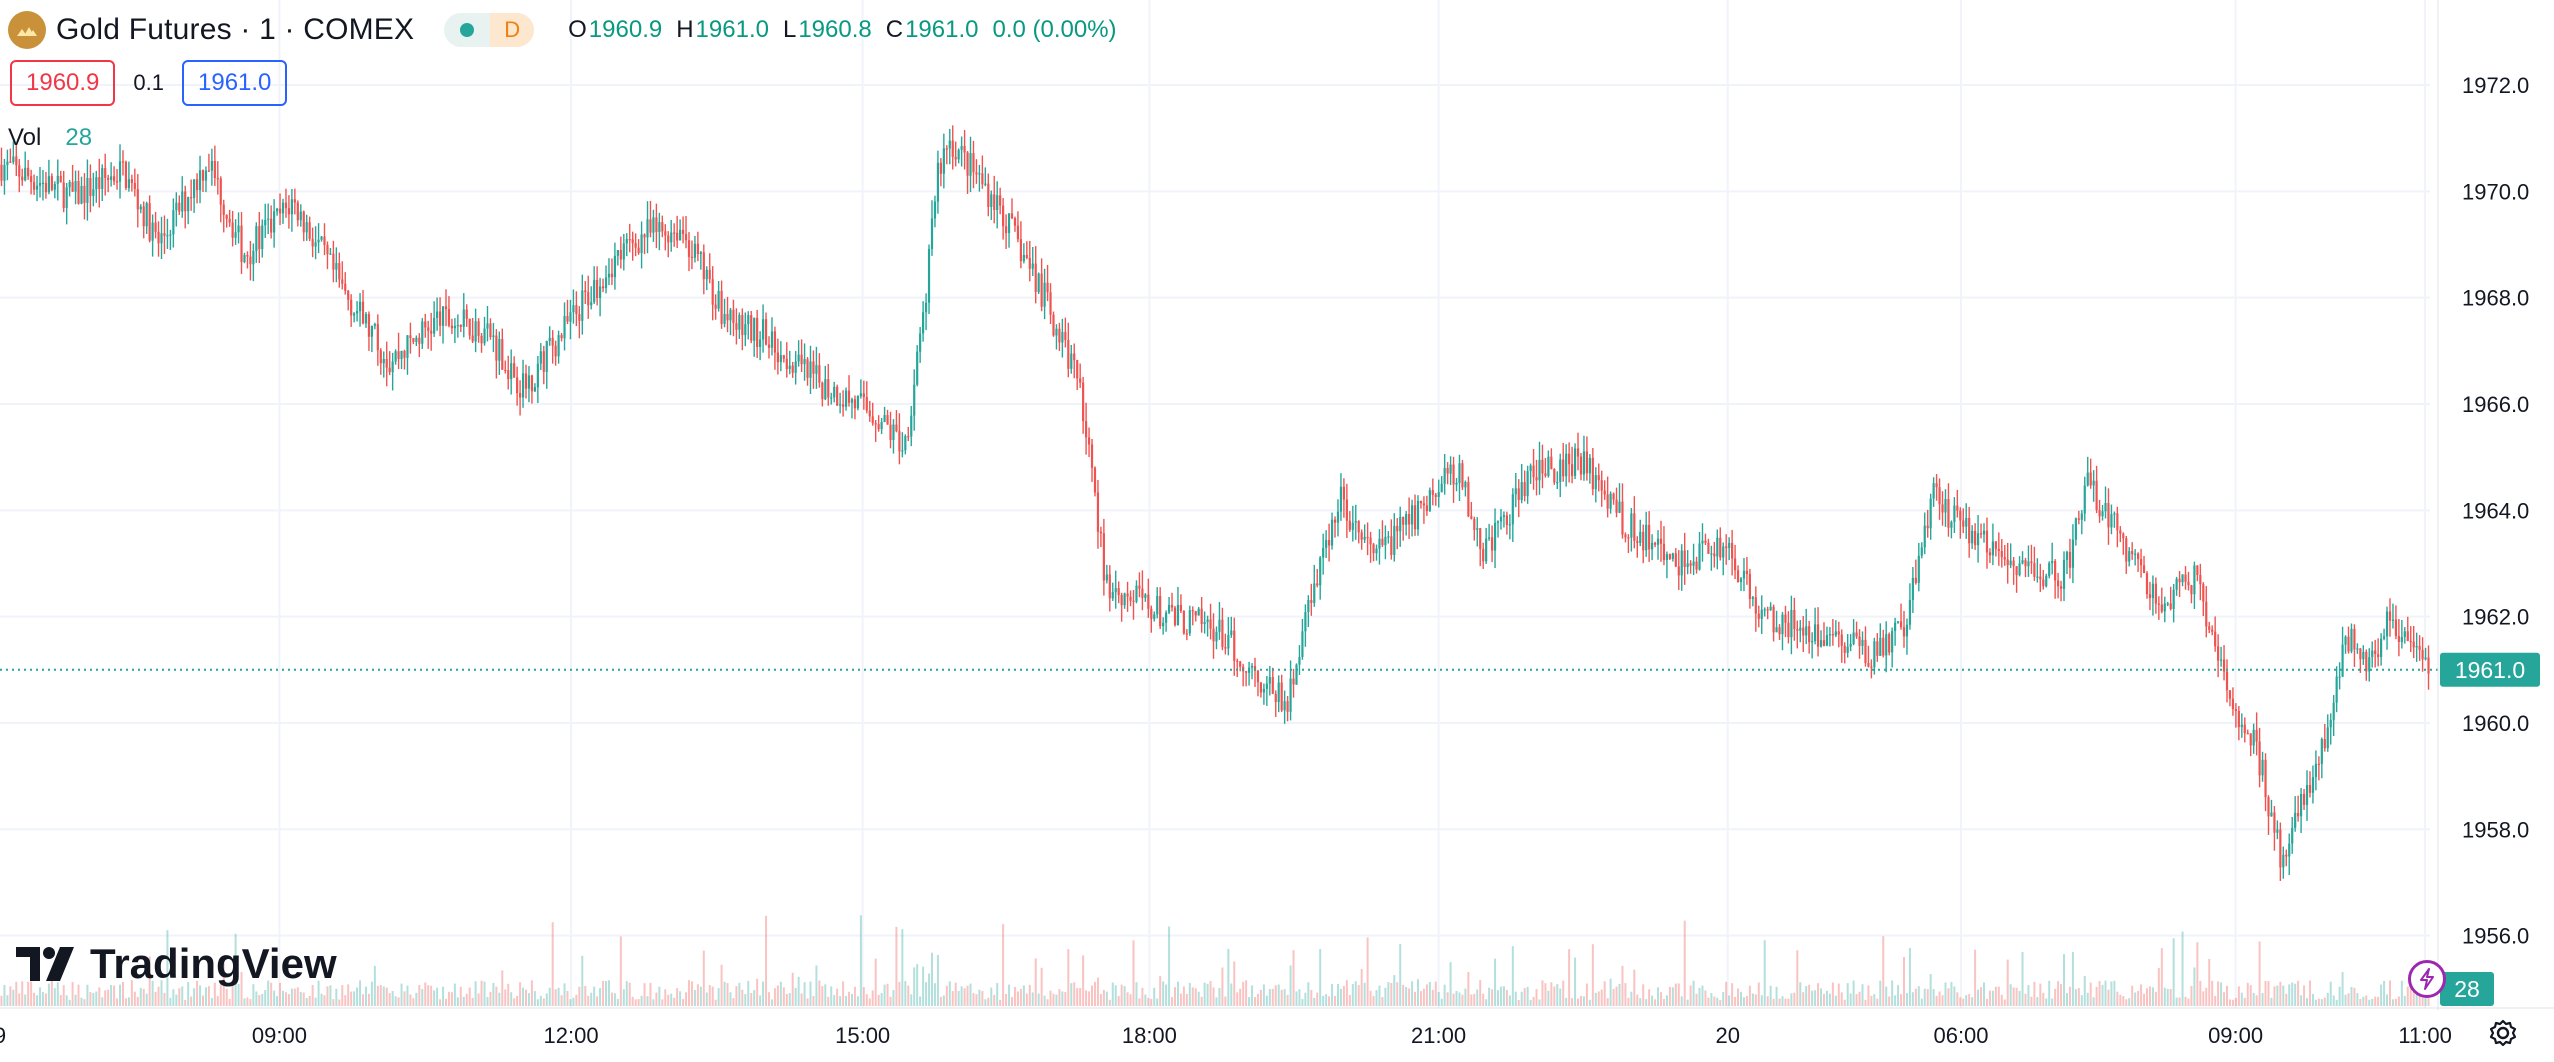  Describe the element at coordinates (1727, 1035) in the screenshot. I see `x-tick-label: 20` at that location.